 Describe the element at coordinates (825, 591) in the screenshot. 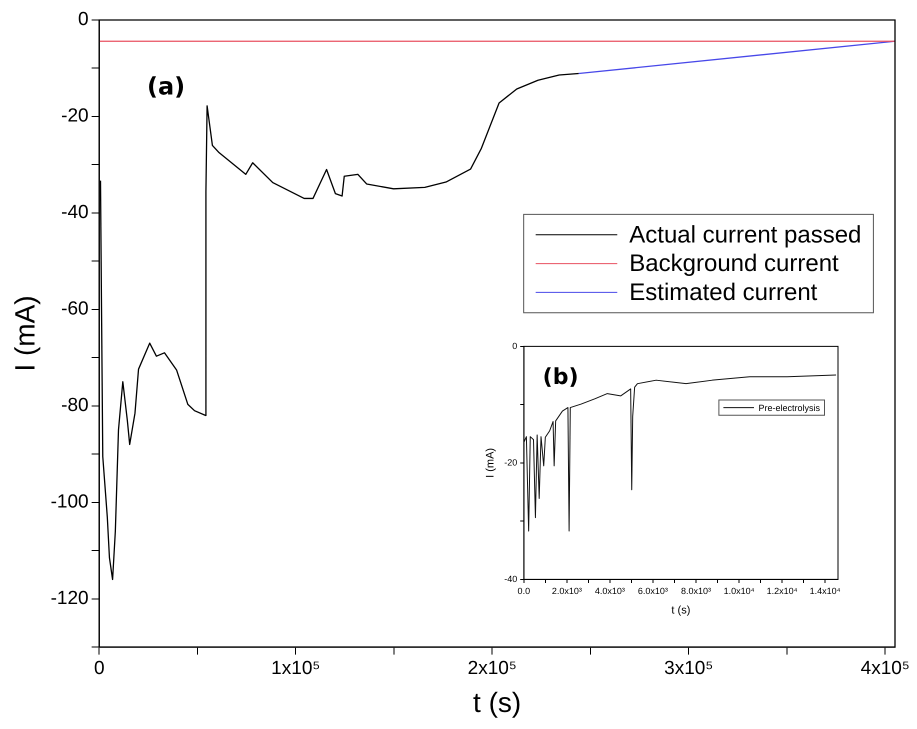

I see `x-tick-label: 1.4x10⁴` at that location.